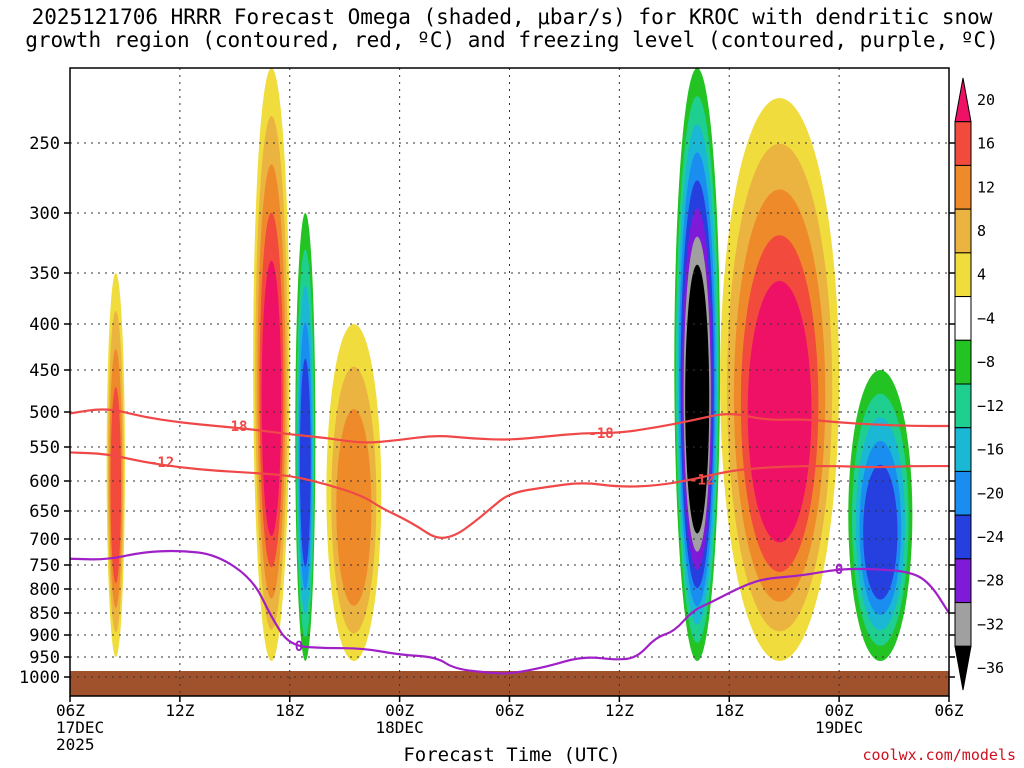  Describe the element at coordinates (963, 668) in the screenshot. I see `colorbar-arrow-bottom` at that location.